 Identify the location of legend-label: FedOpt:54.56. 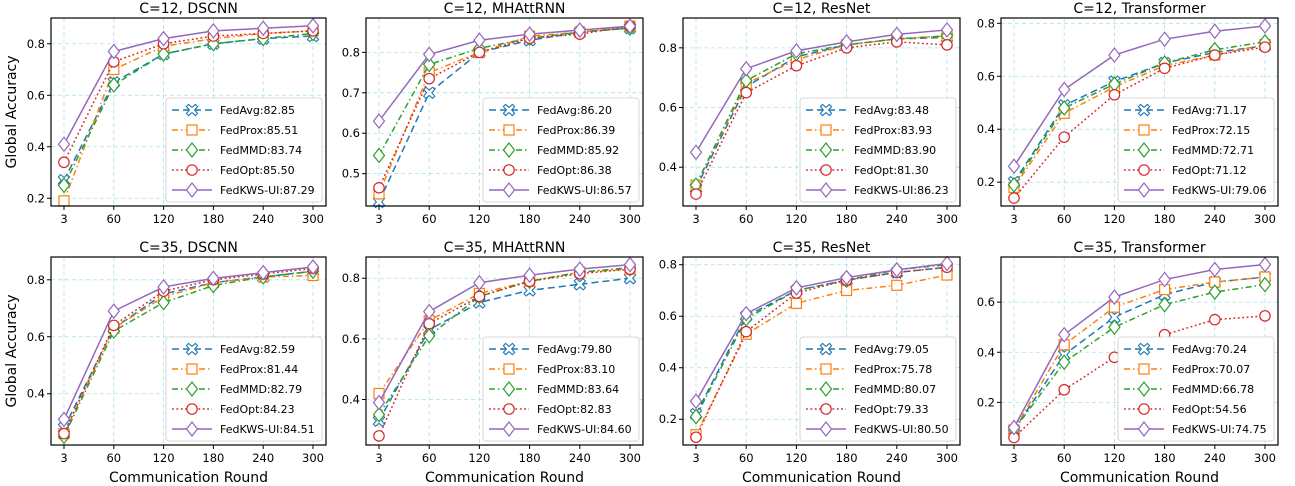
(1209, 409).